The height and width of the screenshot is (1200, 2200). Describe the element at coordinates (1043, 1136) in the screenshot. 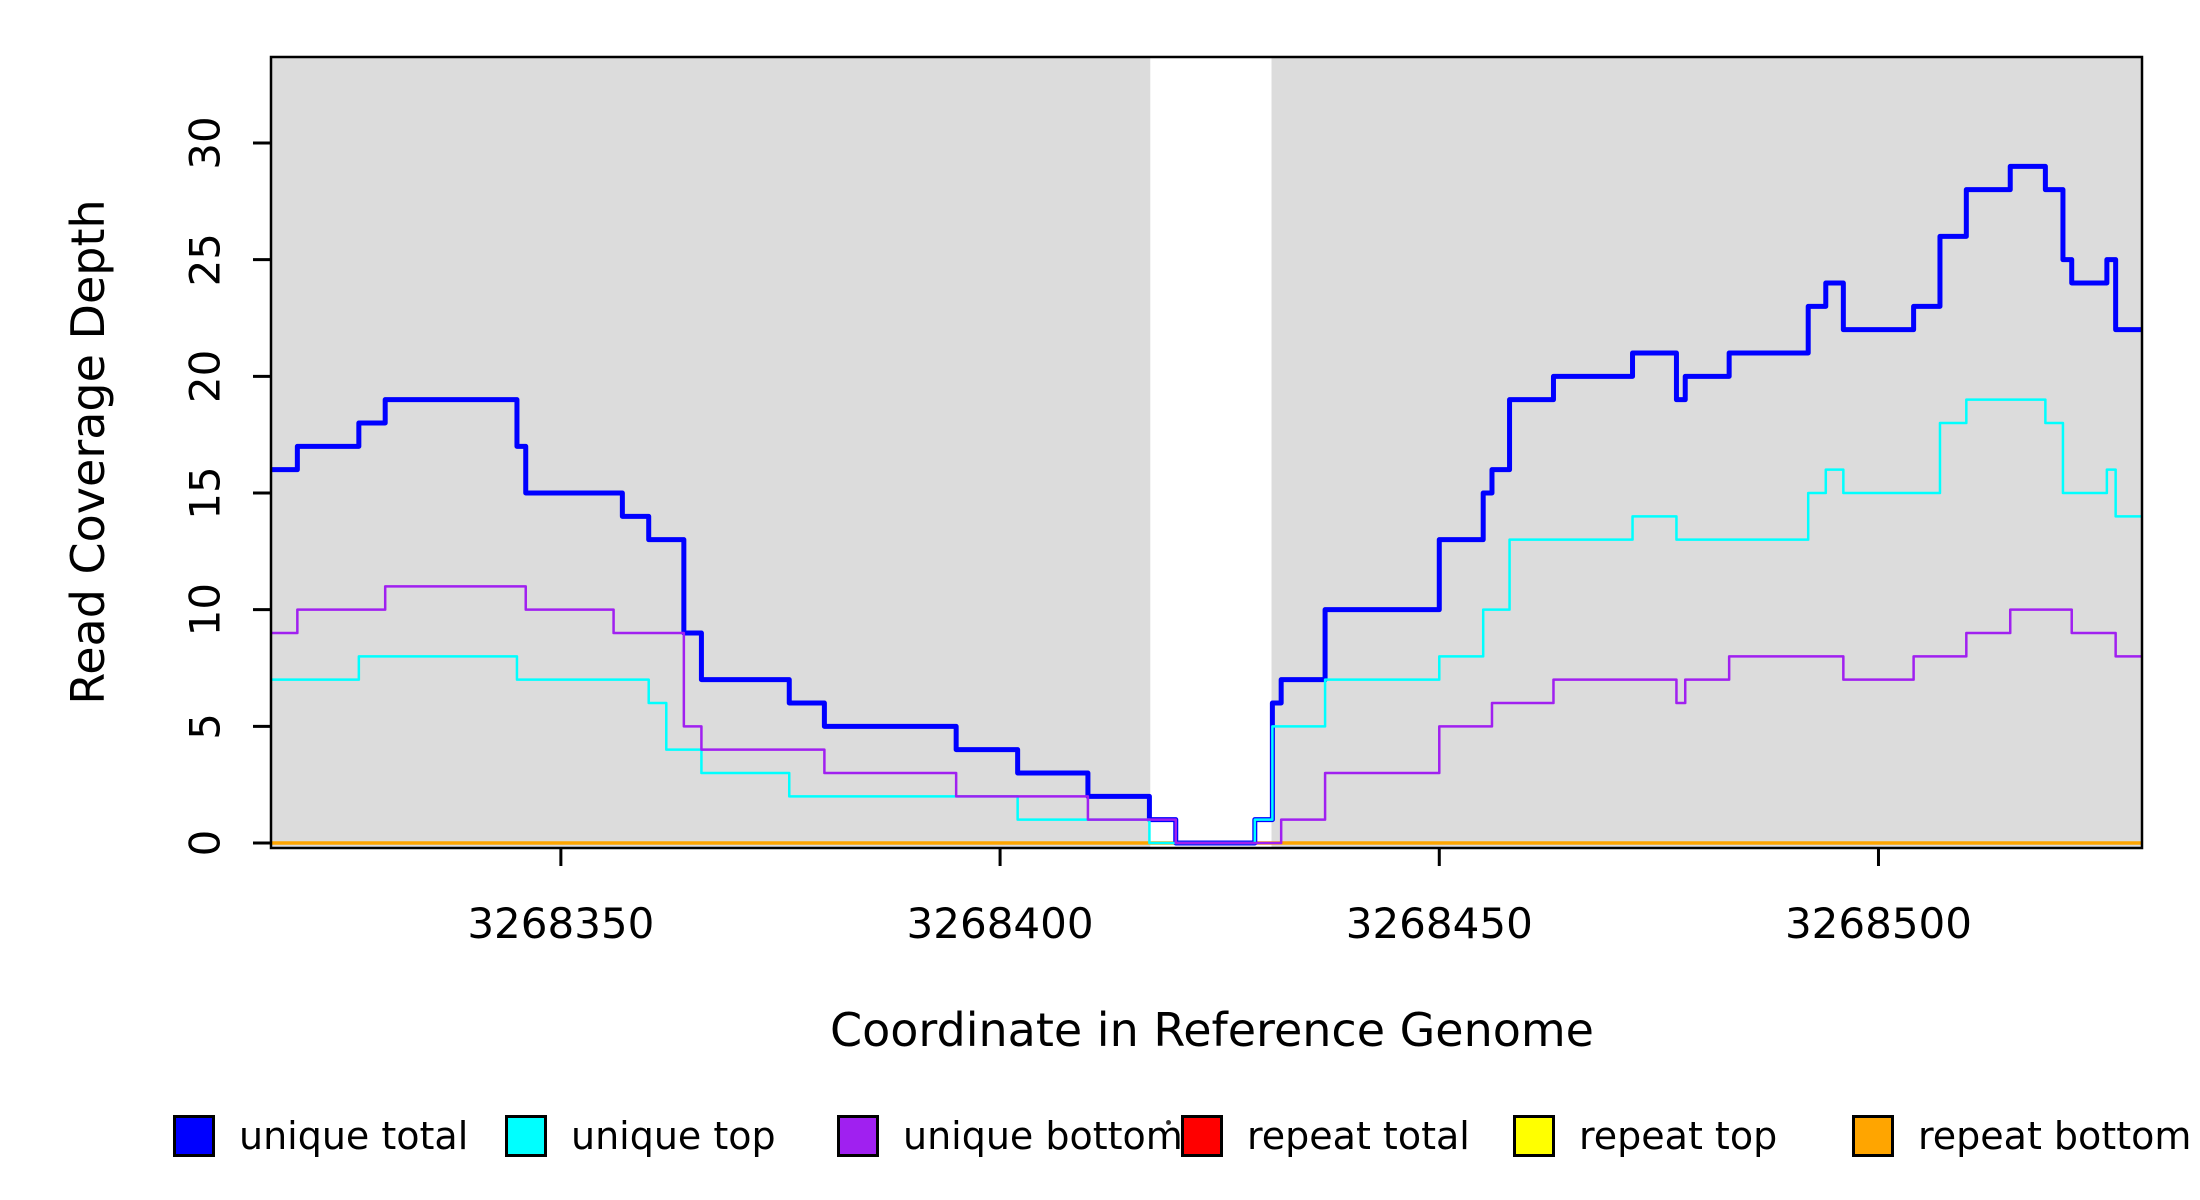

I see `legend-label: unique bottom` at that location.